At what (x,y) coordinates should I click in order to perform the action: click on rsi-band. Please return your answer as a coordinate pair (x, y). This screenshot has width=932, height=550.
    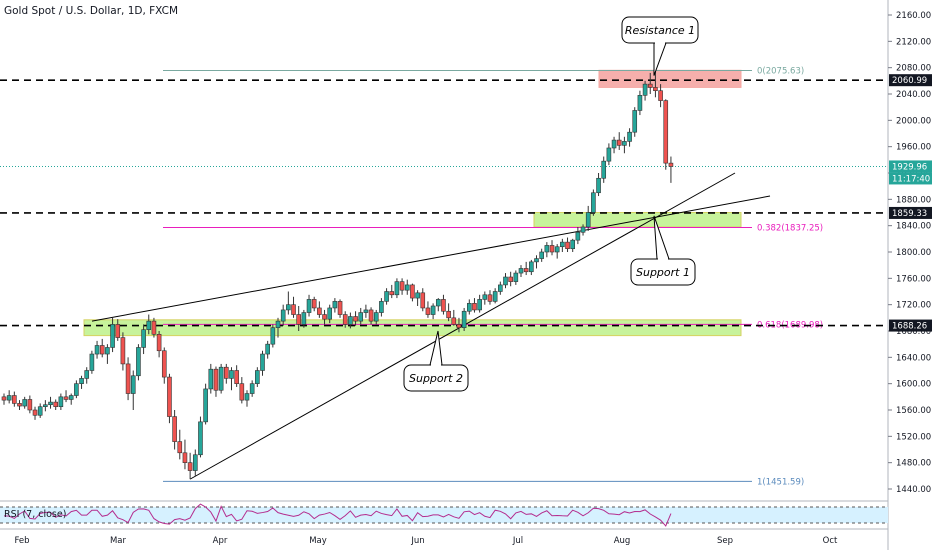
    Looking at the image, I should click on (444, 515).